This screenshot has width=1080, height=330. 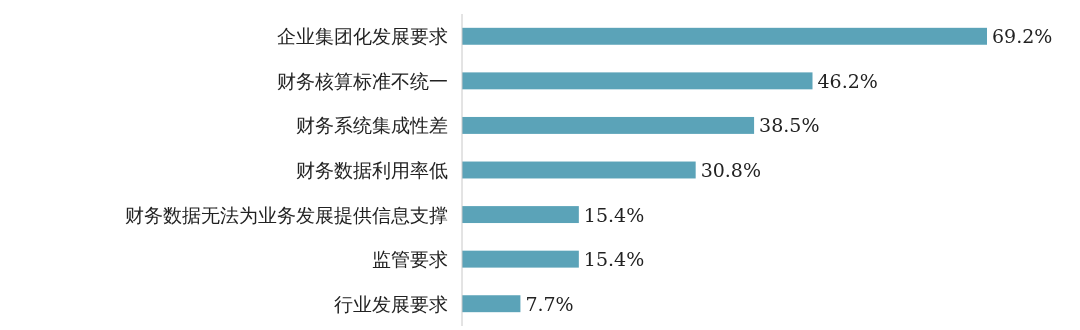 I want to click on y-tick-label: 财务数据无法为业务发展提供信息支撑, so click(x=286, y=214).